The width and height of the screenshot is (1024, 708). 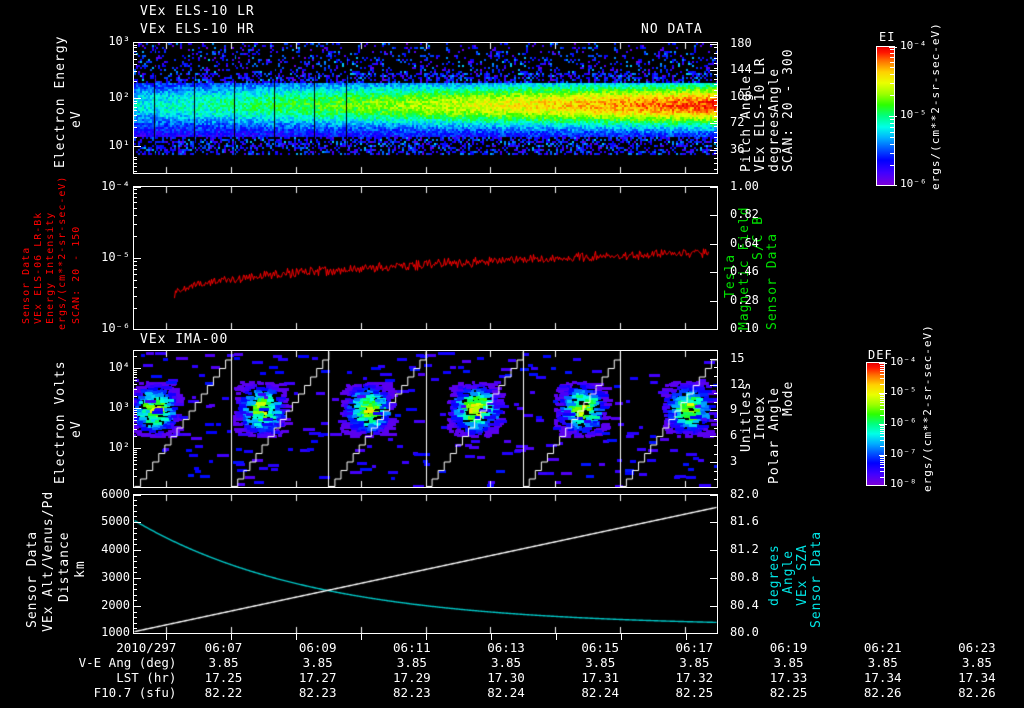 I want to click on panel4-left-tick-1: 5000, so click(x=115, y=521).